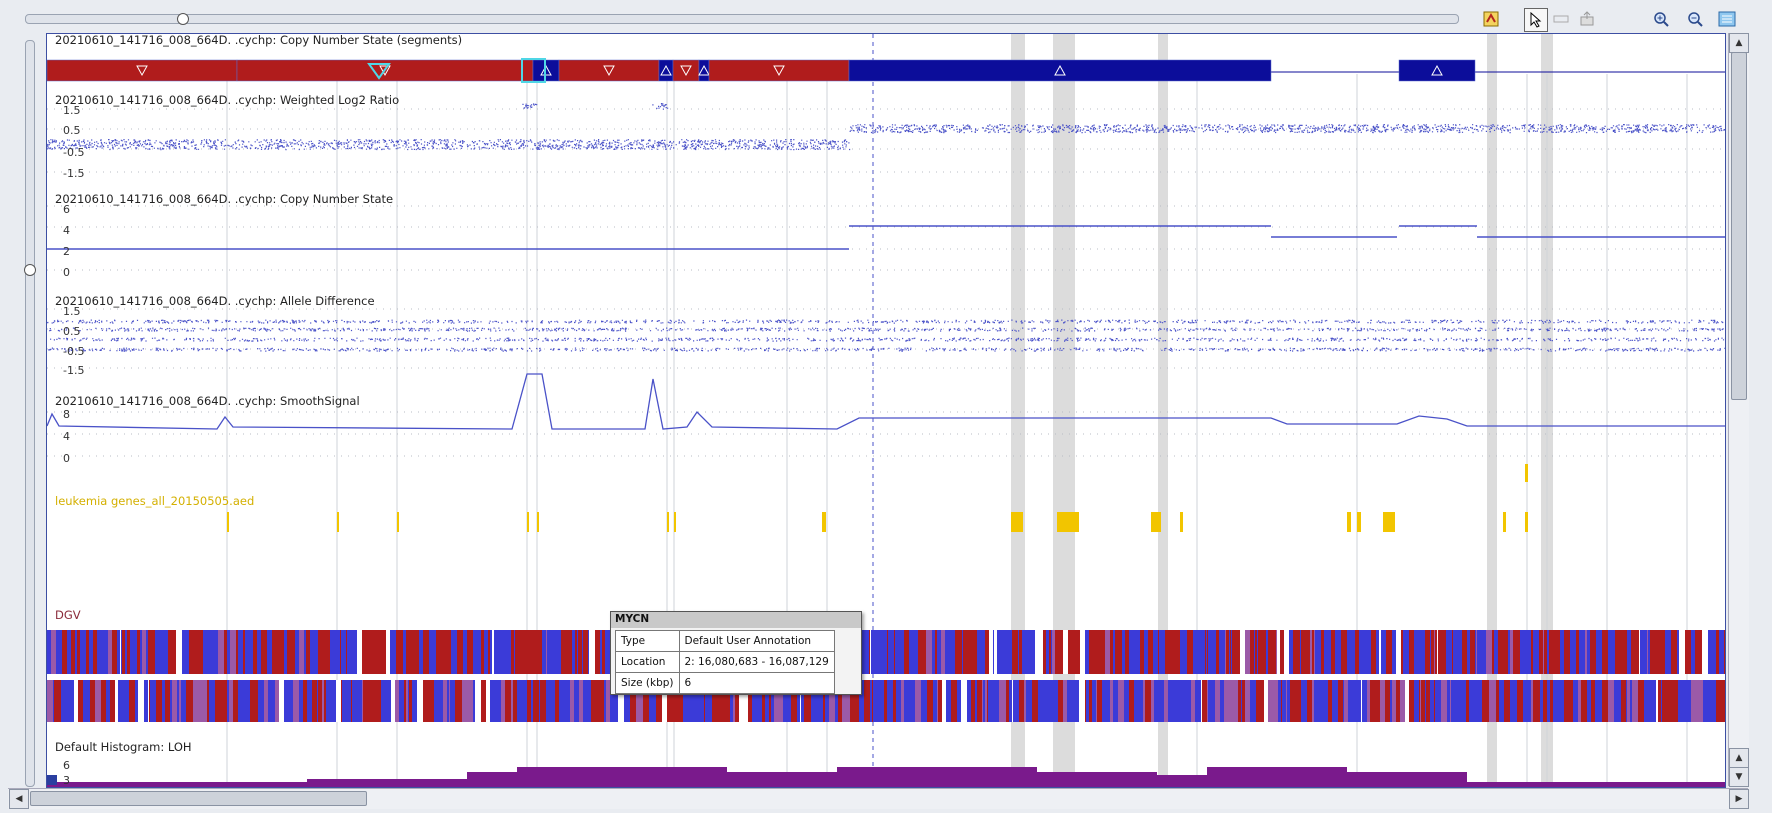  I want to click on horizontal-zoom-slider, so click(742, 19).